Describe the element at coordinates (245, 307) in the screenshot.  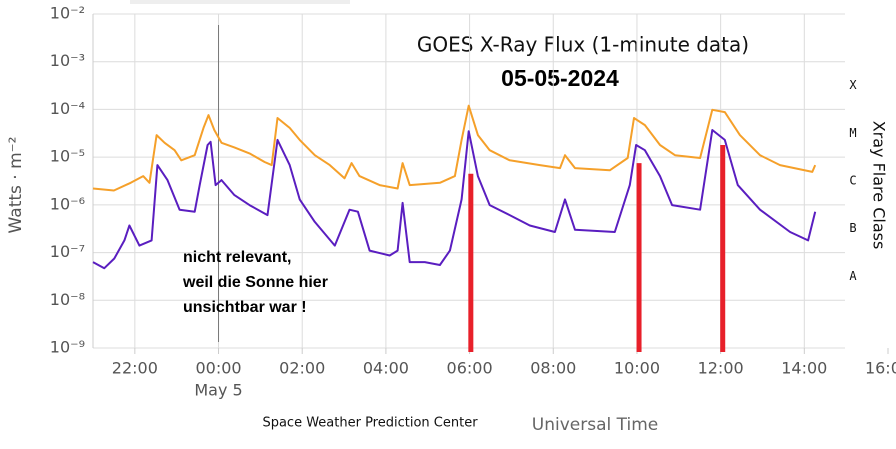
I see `annotation: unsichtbar war !` at that location.